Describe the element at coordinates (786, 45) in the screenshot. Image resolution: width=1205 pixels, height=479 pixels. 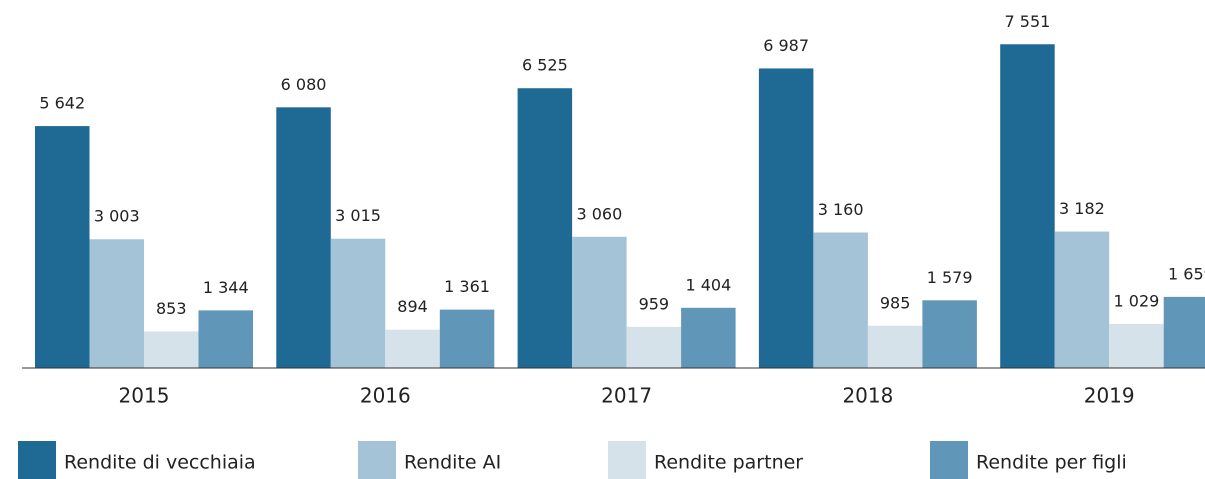
I see `value-label: 6 987` at that location.